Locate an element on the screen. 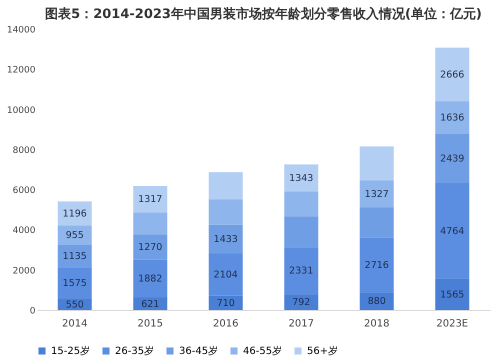  data-label: 1433 is located at coordinates (226, 240).